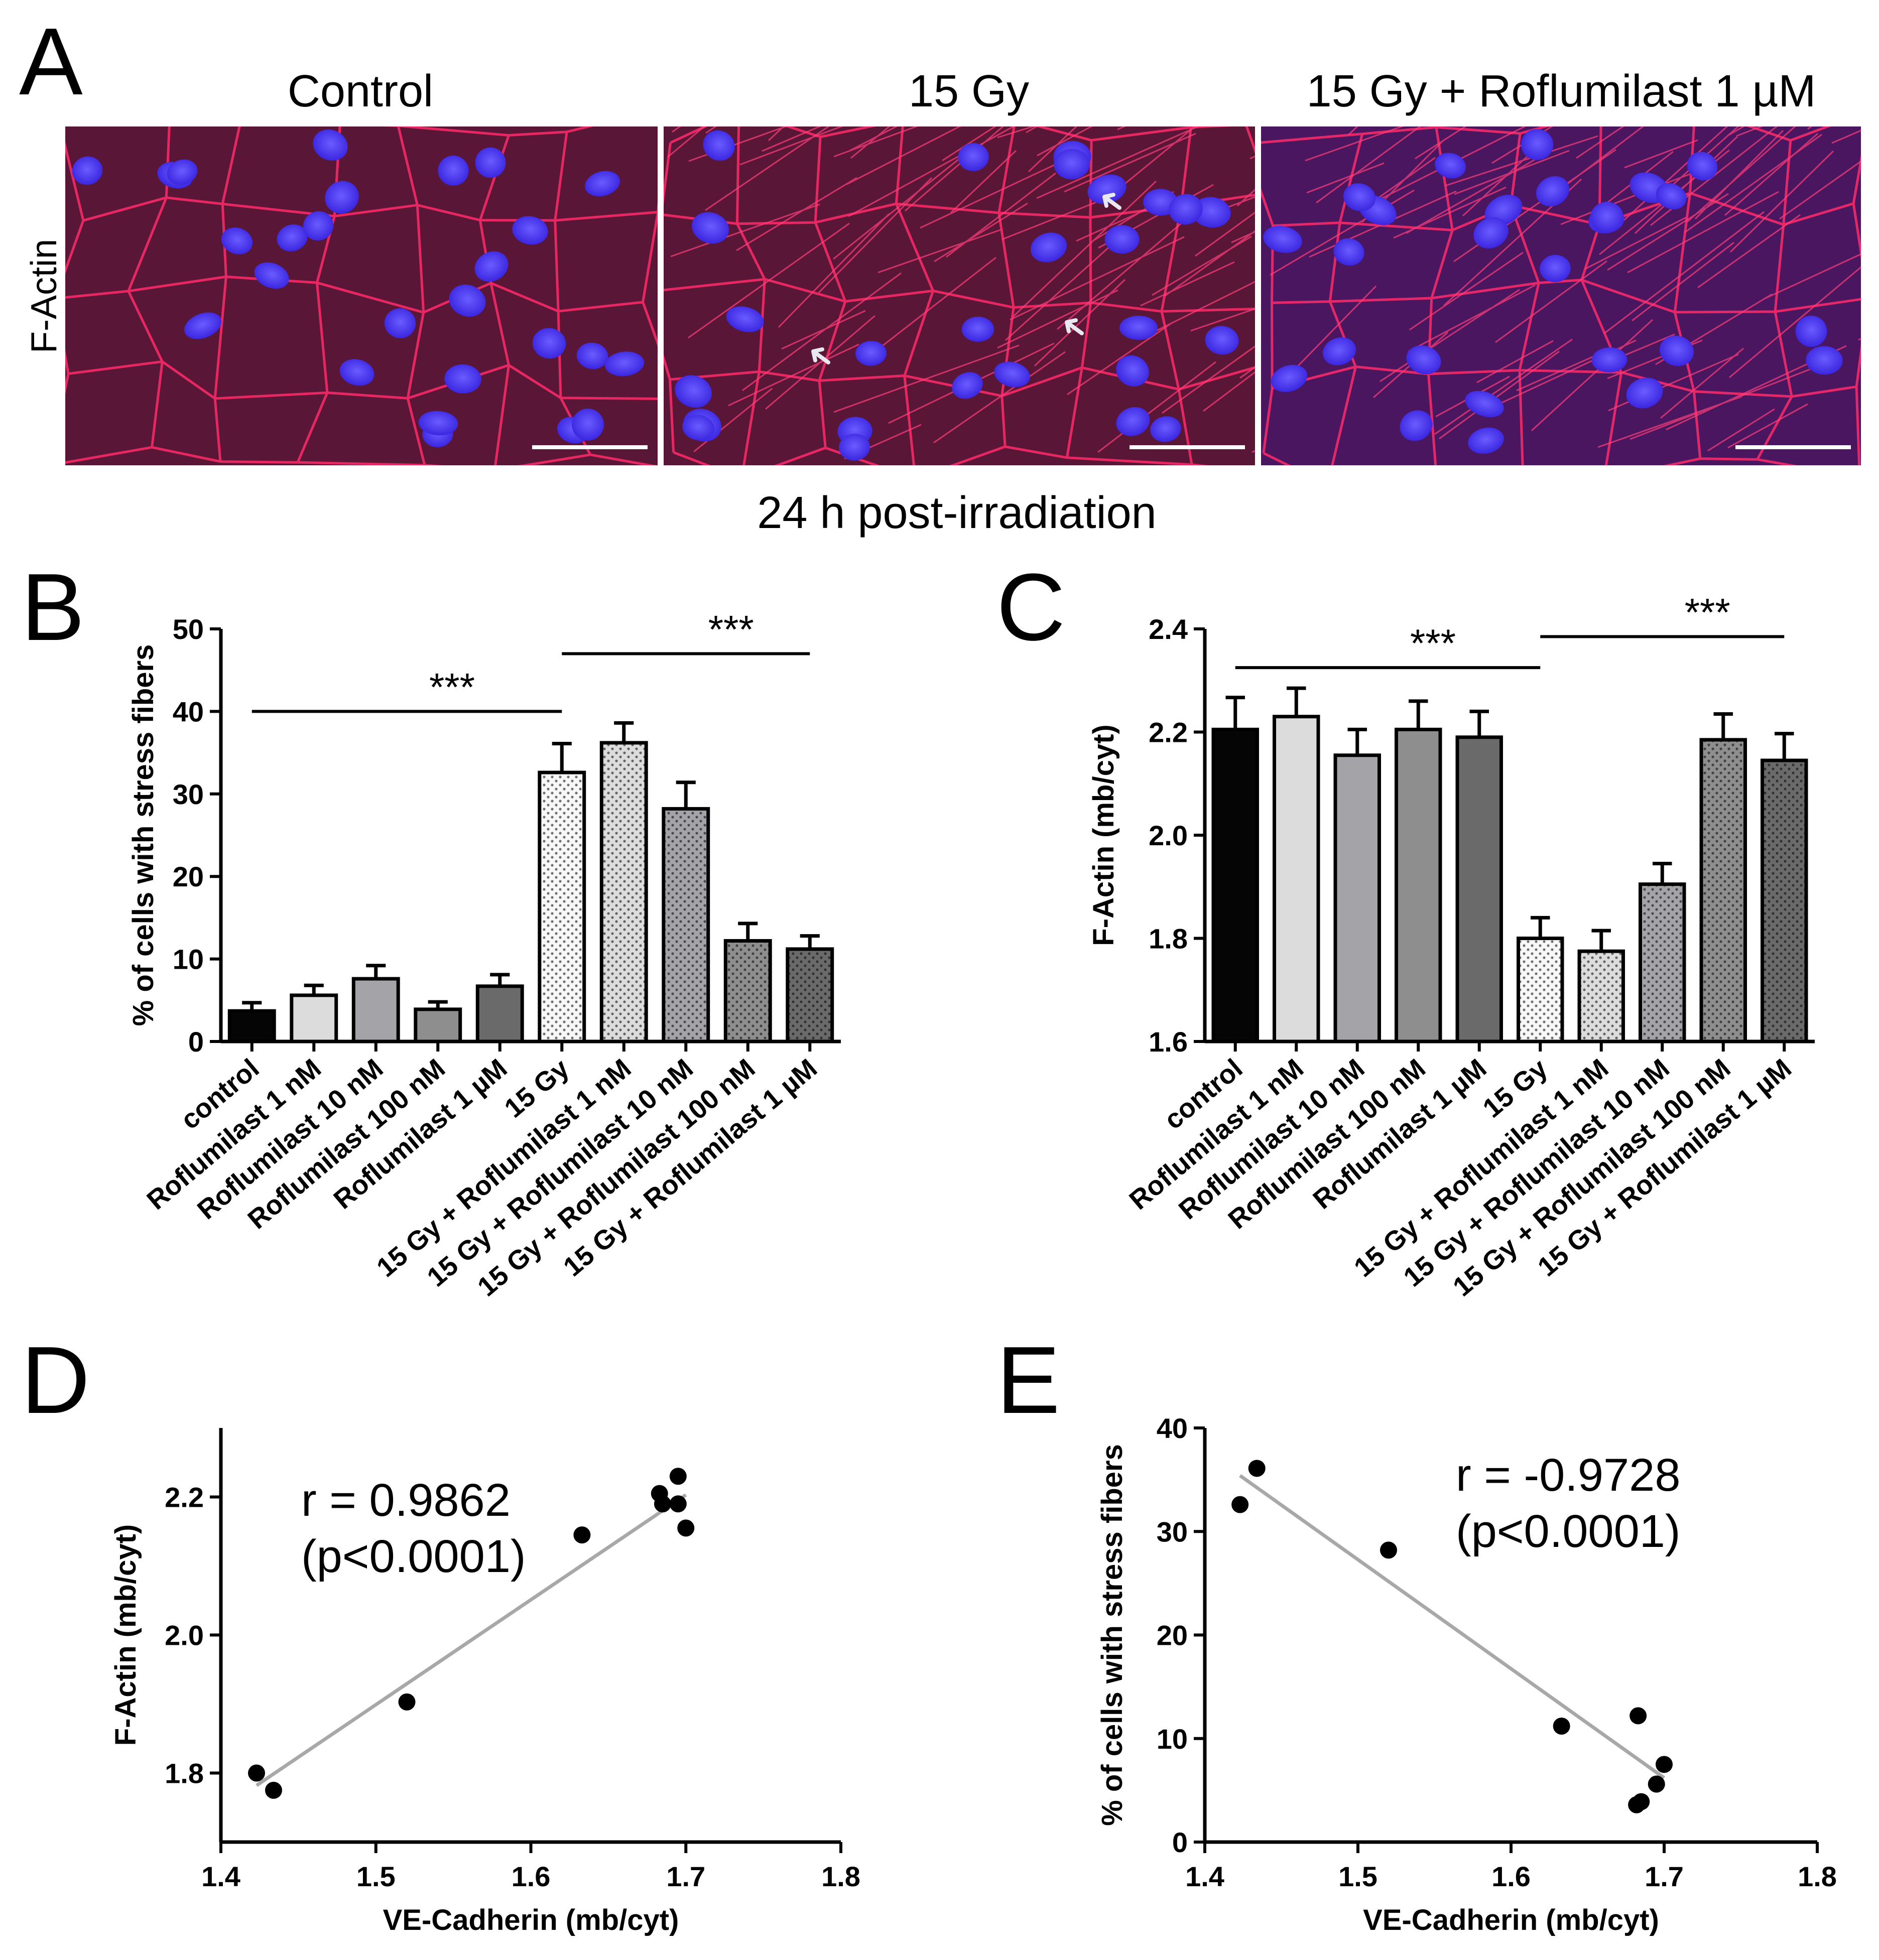 The image size is (1879, 1960). I want to click on y-axis-label: % of cells with stress fibers, so click(144, 835).